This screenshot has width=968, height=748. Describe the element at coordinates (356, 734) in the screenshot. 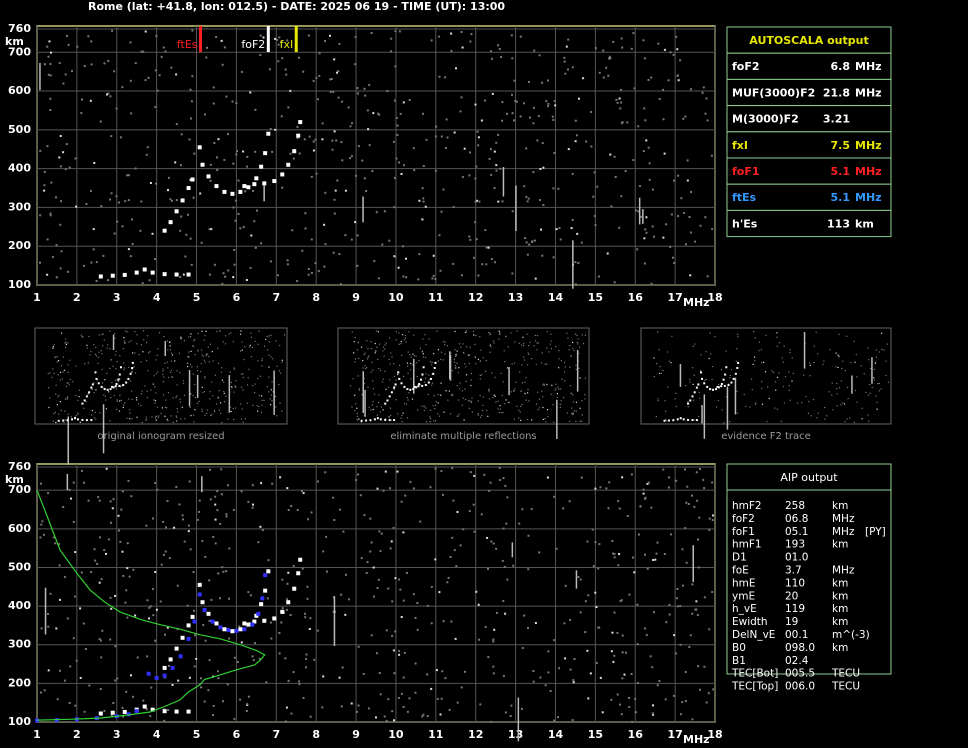

I see `x-tick-label: 9` at that location.